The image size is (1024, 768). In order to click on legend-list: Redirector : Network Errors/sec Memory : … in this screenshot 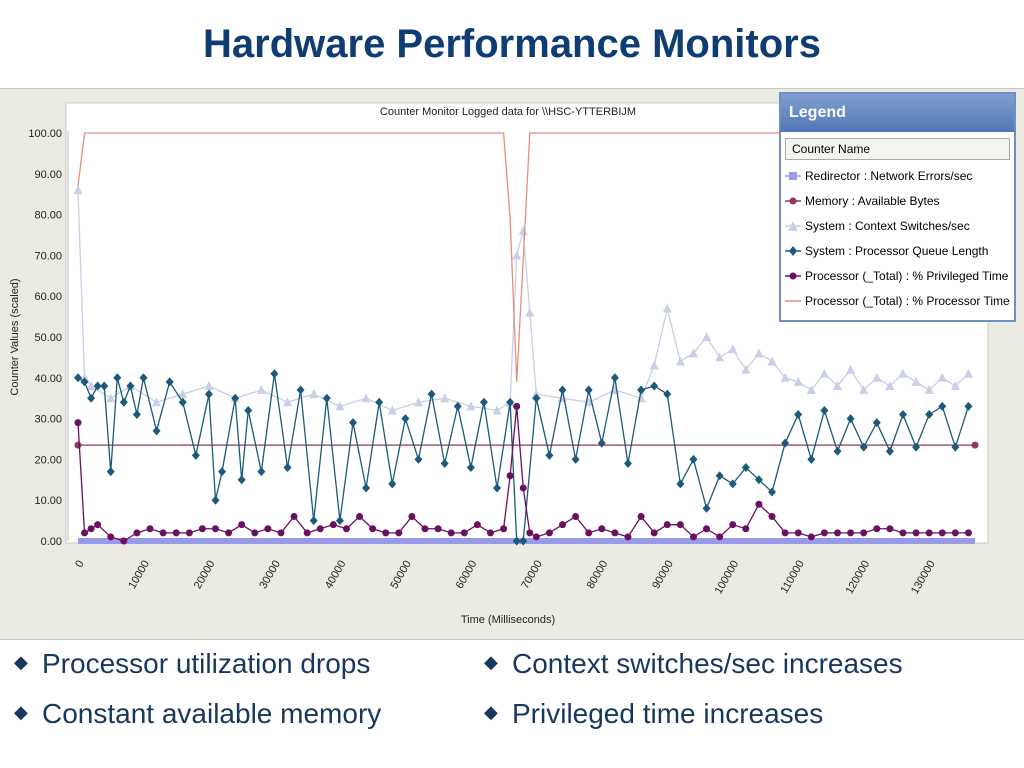, I will do `click(897, 239)`.